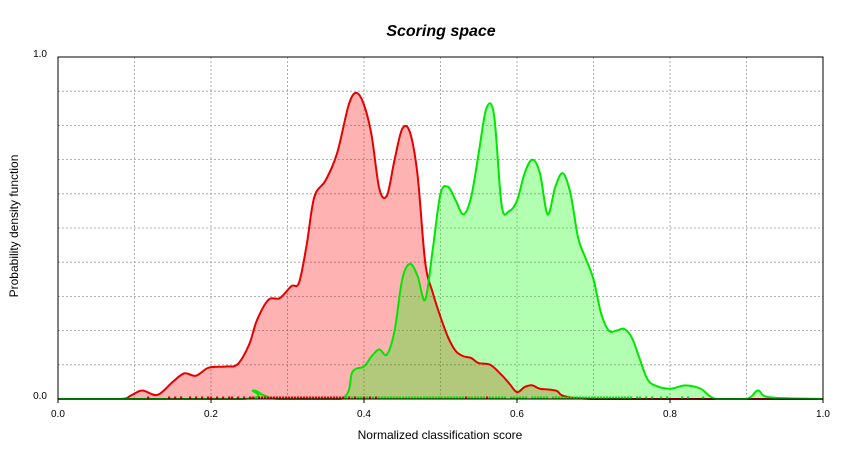 This screenshot has width=852, height=449. Describe the element at coordinates (440, 31) in the screenshot. I see `chart-title: Scoring space` at that location.